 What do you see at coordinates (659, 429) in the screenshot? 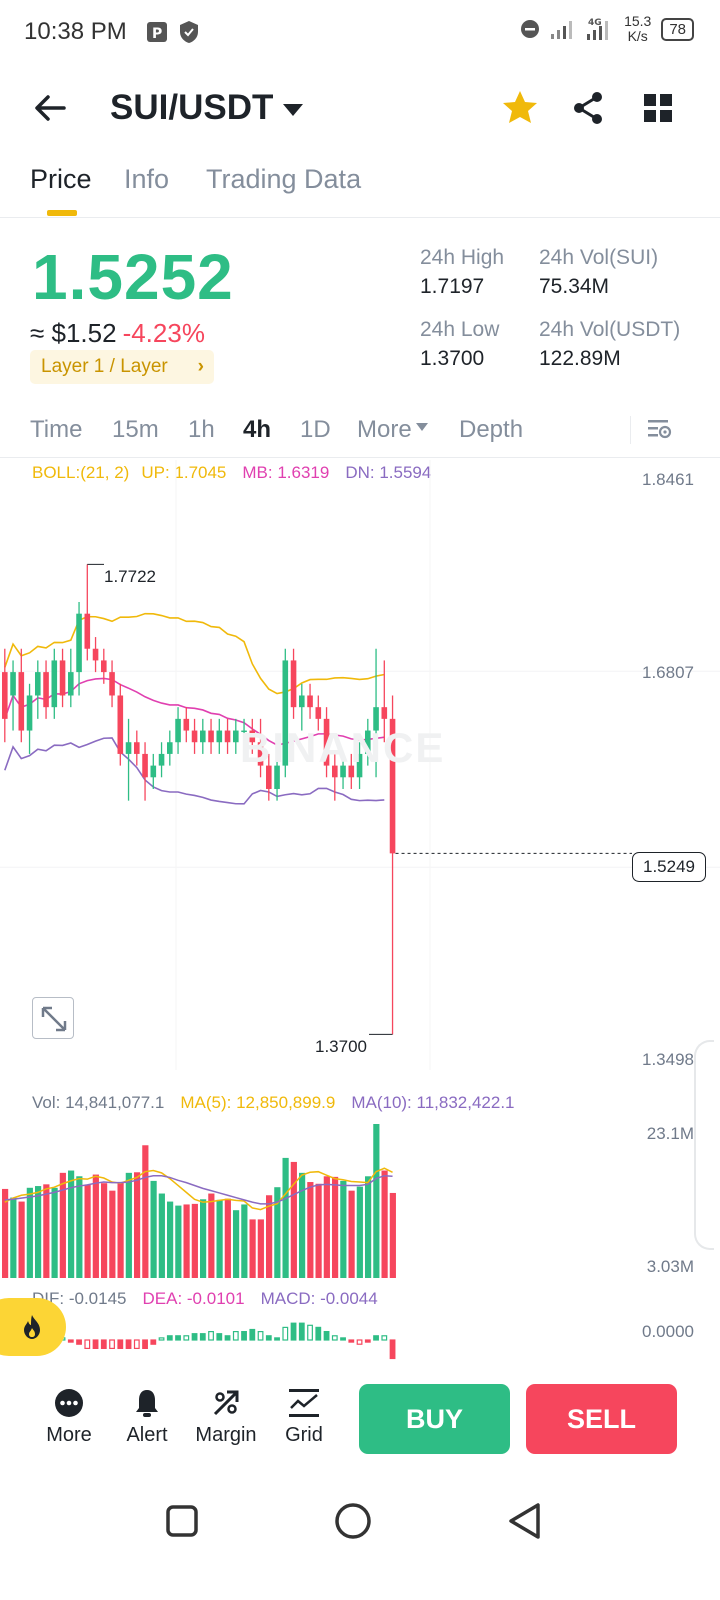
I see `chart-settings-icon` at bounding box center [659, 429].